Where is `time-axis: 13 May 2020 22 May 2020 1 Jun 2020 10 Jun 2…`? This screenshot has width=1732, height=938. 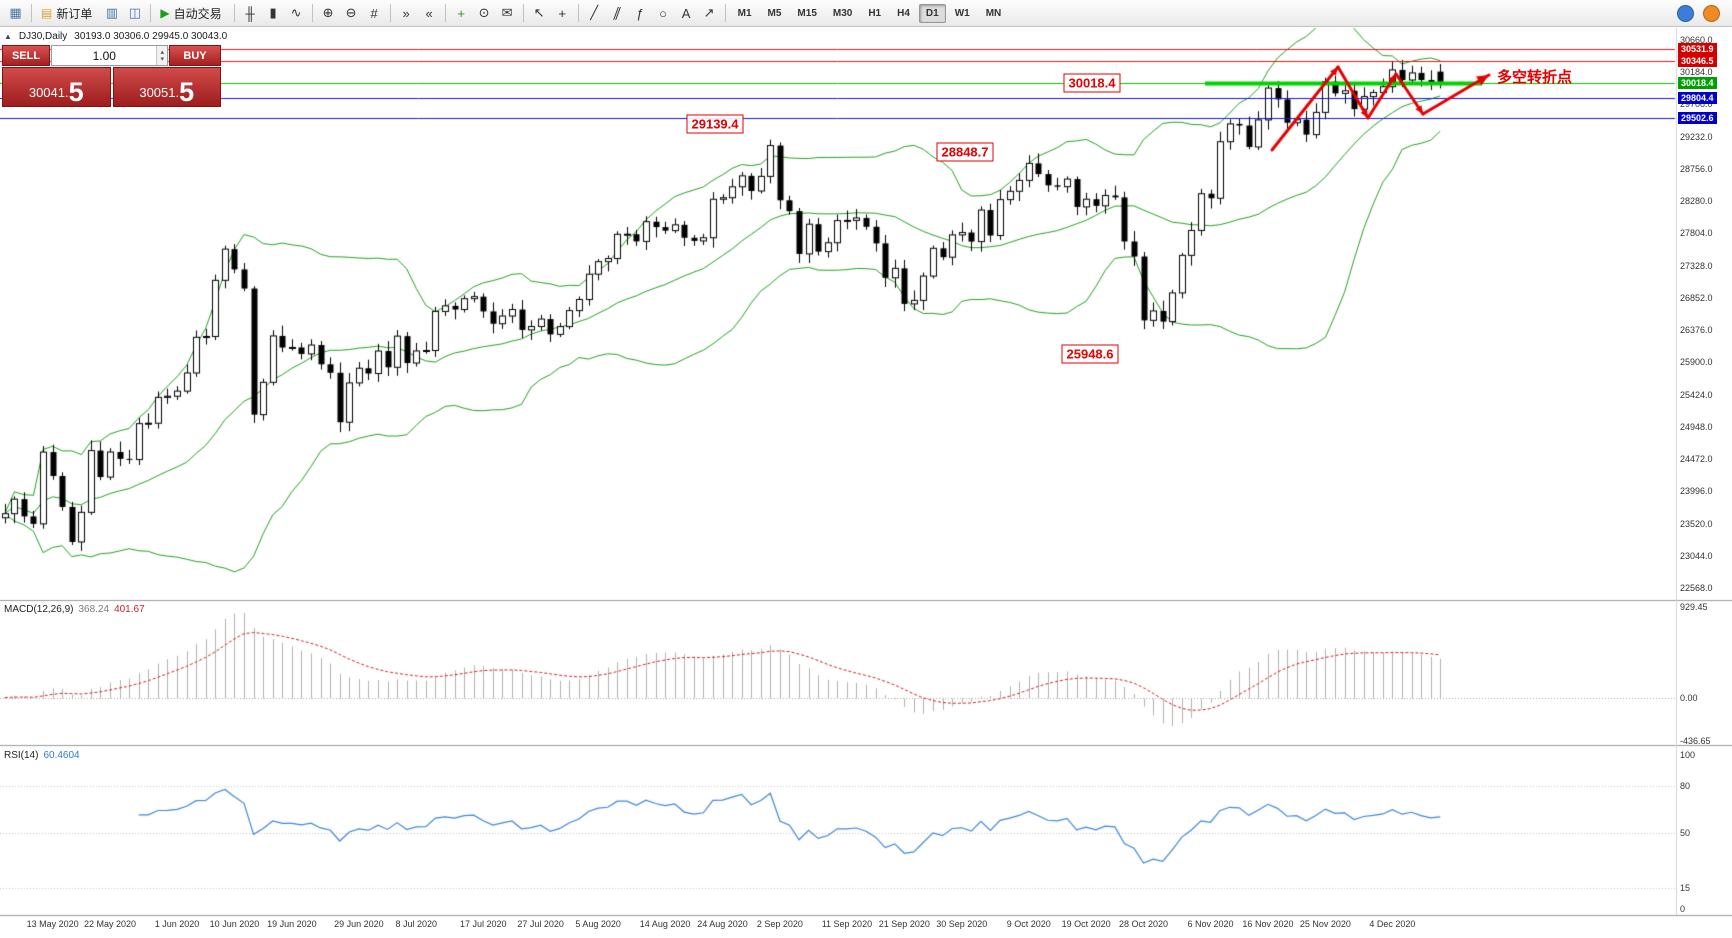 time-axis: 13 May 2020 22 May 2020 1 Jun 2020 10 Jun 2… is located at coordinates (837, 927).